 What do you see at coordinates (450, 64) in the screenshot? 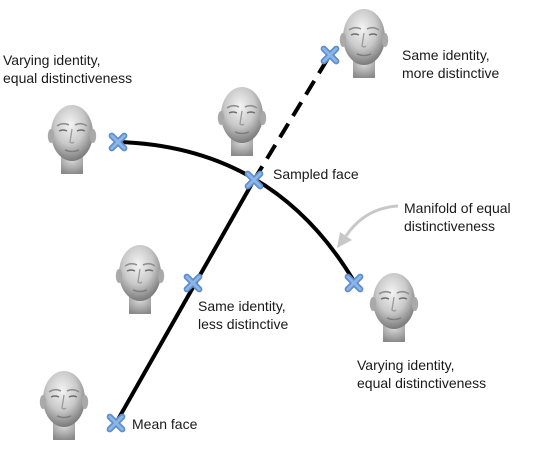
I see `label-same-identity-more: Same identity, more distinctive` at bounding box center [450, 64].